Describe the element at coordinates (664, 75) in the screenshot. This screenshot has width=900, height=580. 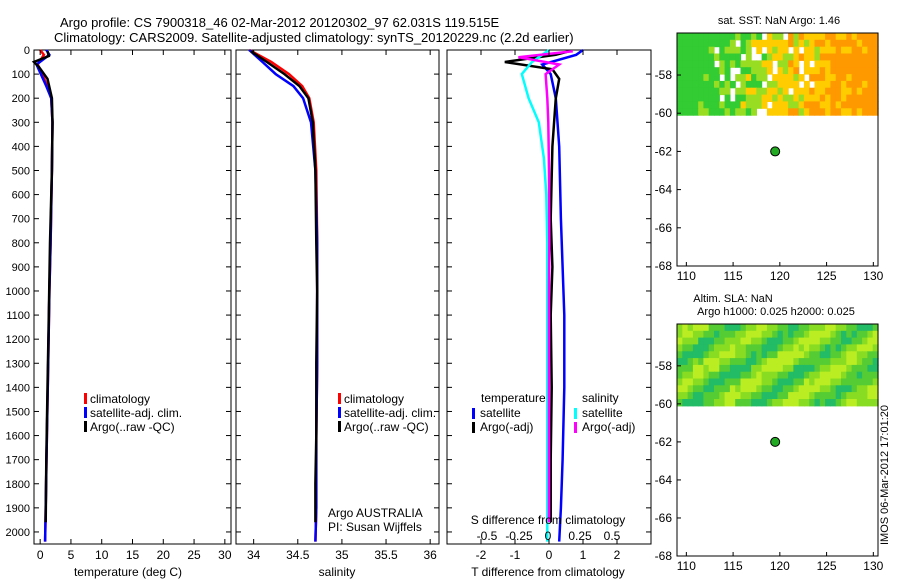
I see `map_sst-ytick-label: -58` at that location.